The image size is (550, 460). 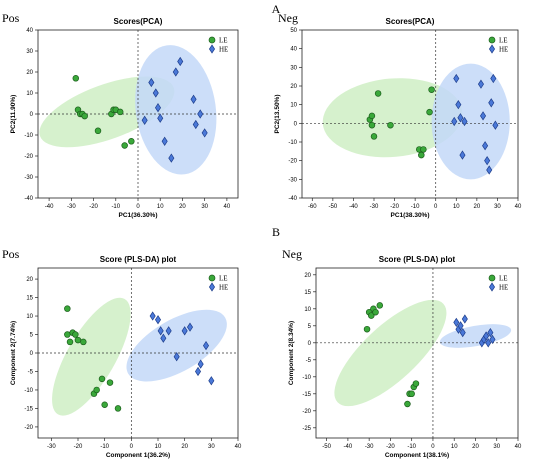 I want to click on y-tick-label: 5, so click(x=32, y=336).